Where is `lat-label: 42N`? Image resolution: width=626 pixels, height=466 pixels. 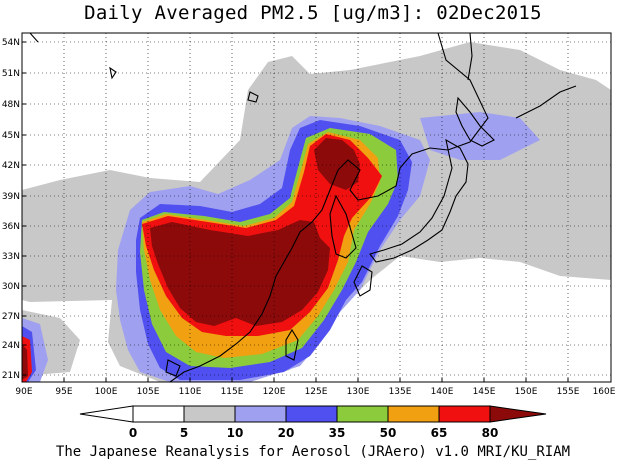 lat-label: 42N is located at coordinates (11, 166).